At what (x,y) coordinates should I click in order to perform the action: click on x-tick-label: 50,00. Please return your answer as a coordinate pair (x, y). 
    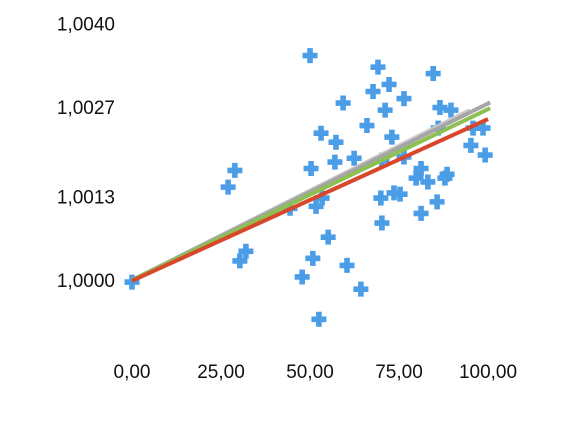
    Looking at the image, I should click on (310, 372).